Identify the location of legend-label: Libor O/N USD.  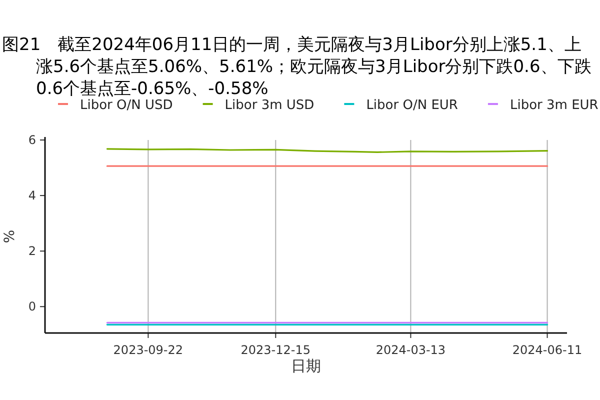
(126, 105).